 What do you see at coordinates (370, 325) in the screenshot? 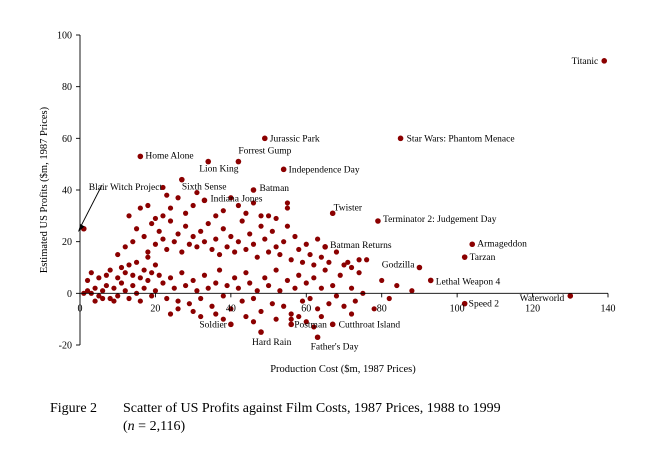
I see `point-label: Cutthroat Island` at bounding box center [370, 325].